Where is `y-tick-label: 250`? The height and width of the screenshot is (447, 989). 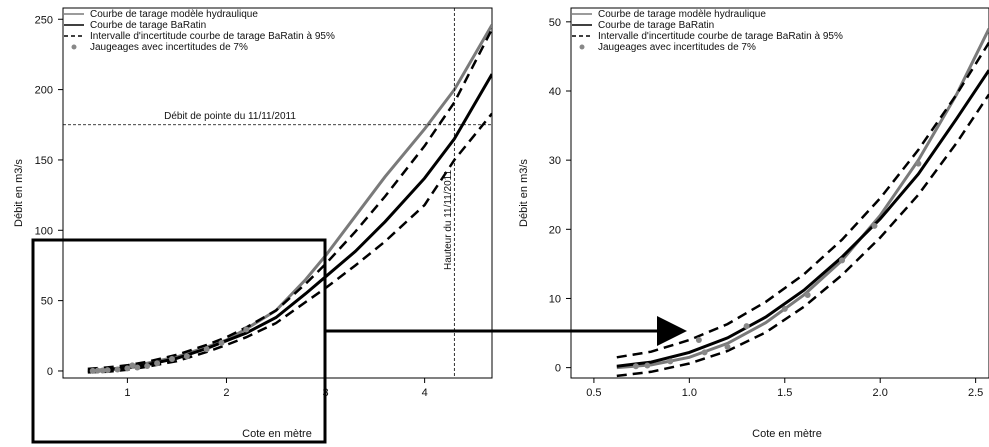 y-tick-label: 250 is located at coordinates (44, 20).